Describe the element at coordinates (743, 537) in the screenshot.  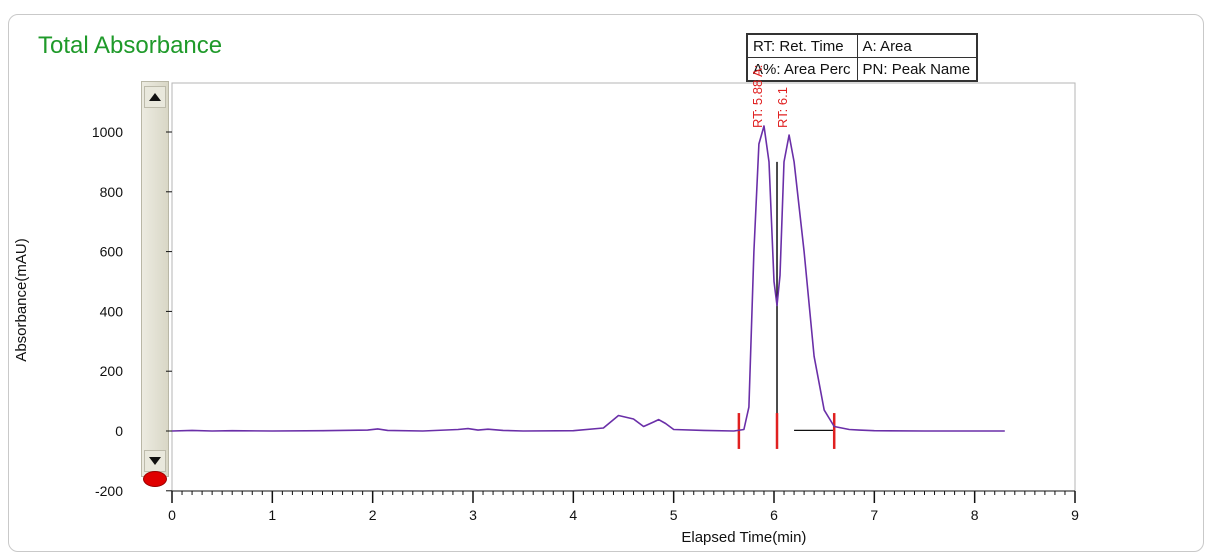
I see `x-axis-label: Elapsed Time(min)` at that location.